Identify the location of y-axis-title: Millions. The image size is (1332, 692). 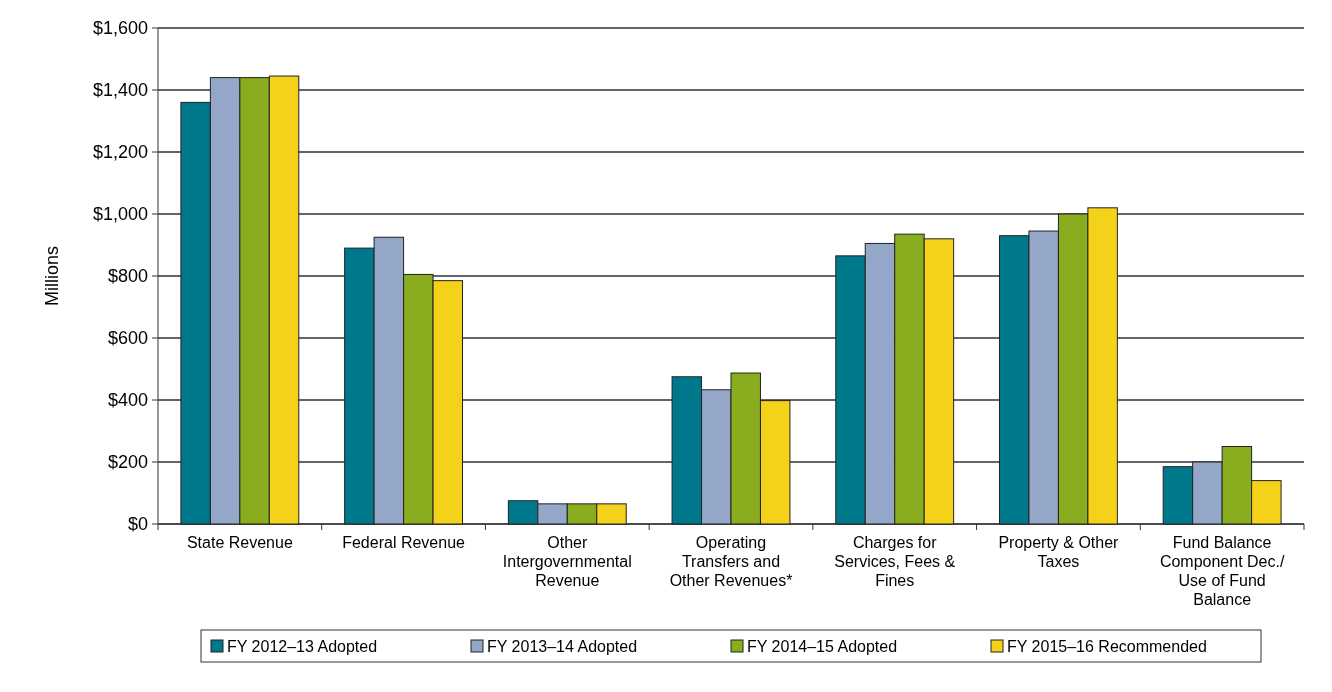
(52, 276).